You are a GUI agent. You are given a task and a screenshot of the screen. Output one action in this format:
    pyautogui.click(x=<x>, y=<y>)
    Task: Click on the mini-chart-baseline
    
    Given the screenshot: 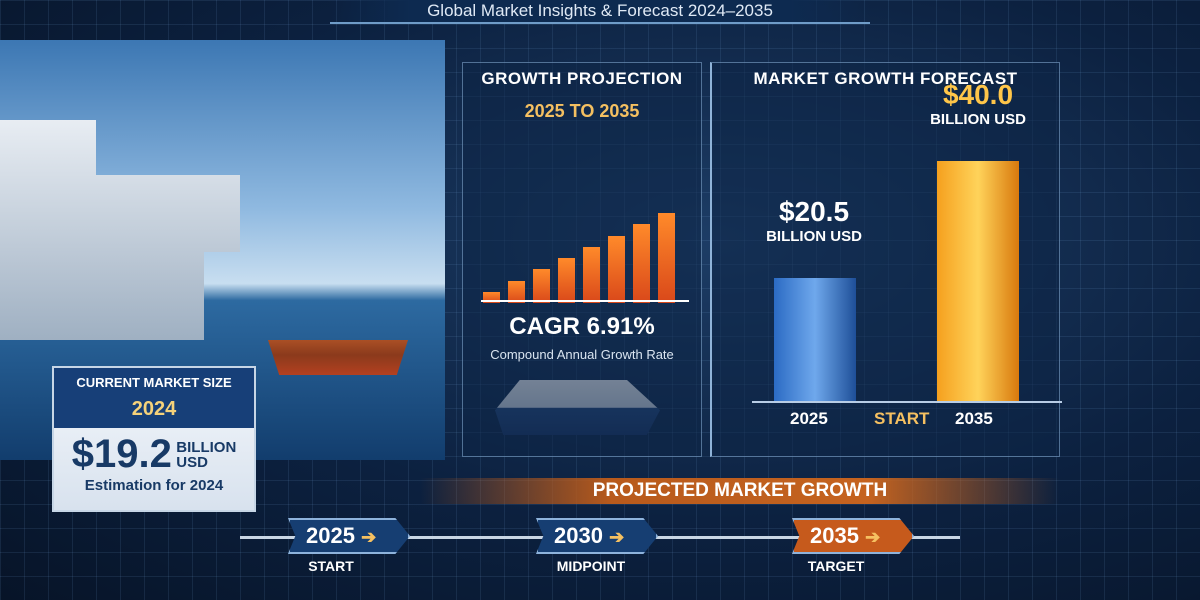 What is the action you would take?
    pyautogui.click(x=585, y=301)
    